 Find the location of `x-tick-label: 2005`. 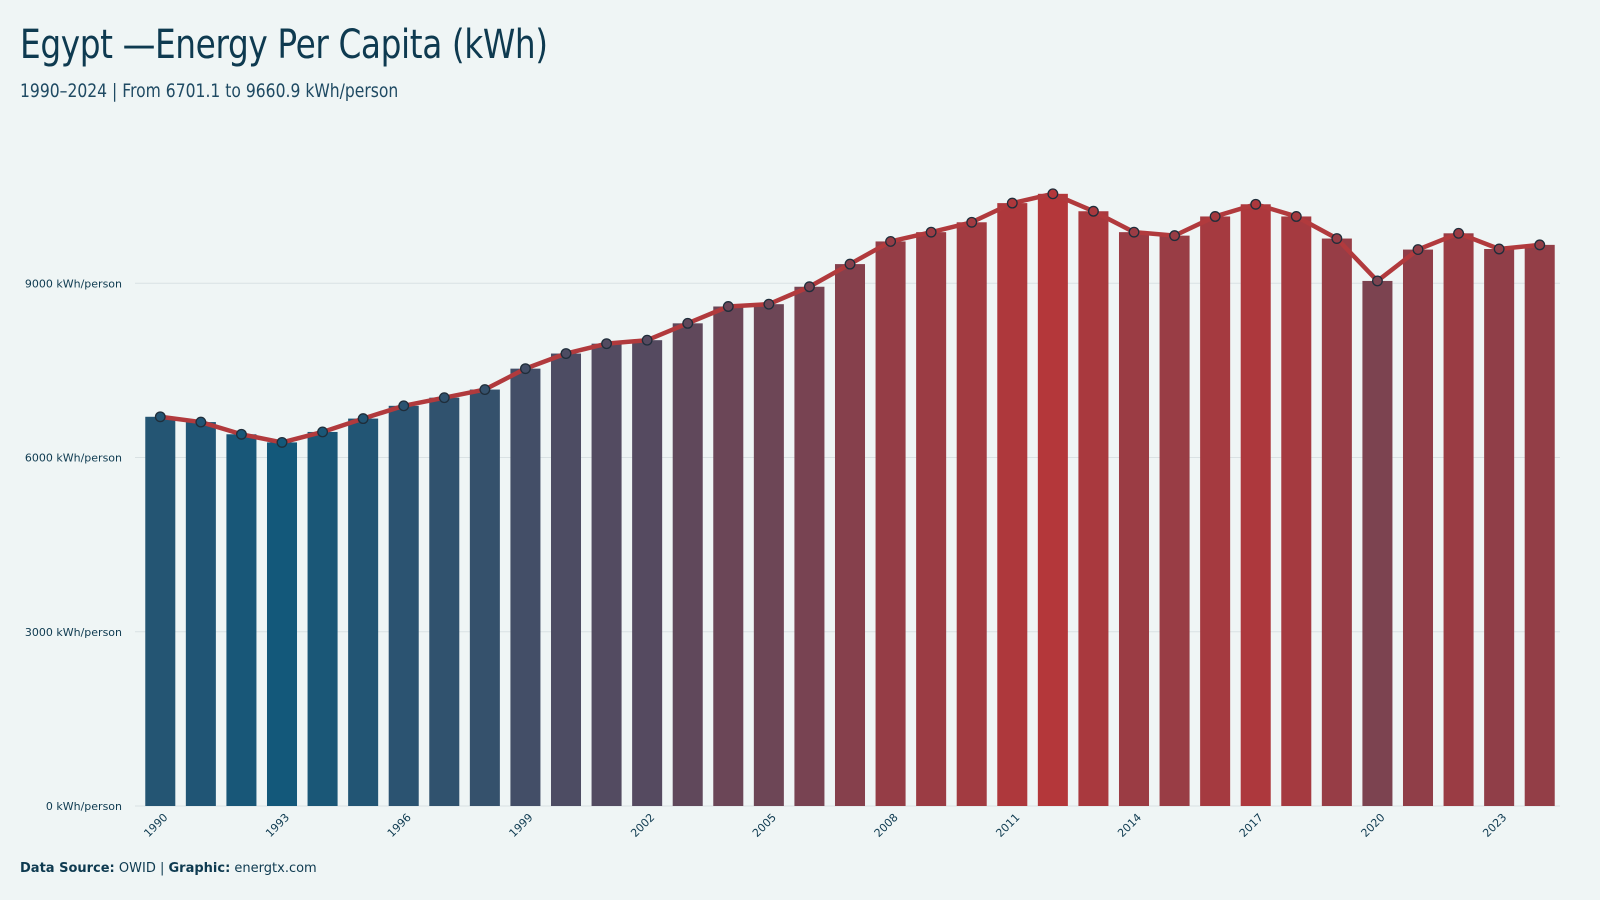

x-tick-label: 2005 is located at coordinates (764, 825).